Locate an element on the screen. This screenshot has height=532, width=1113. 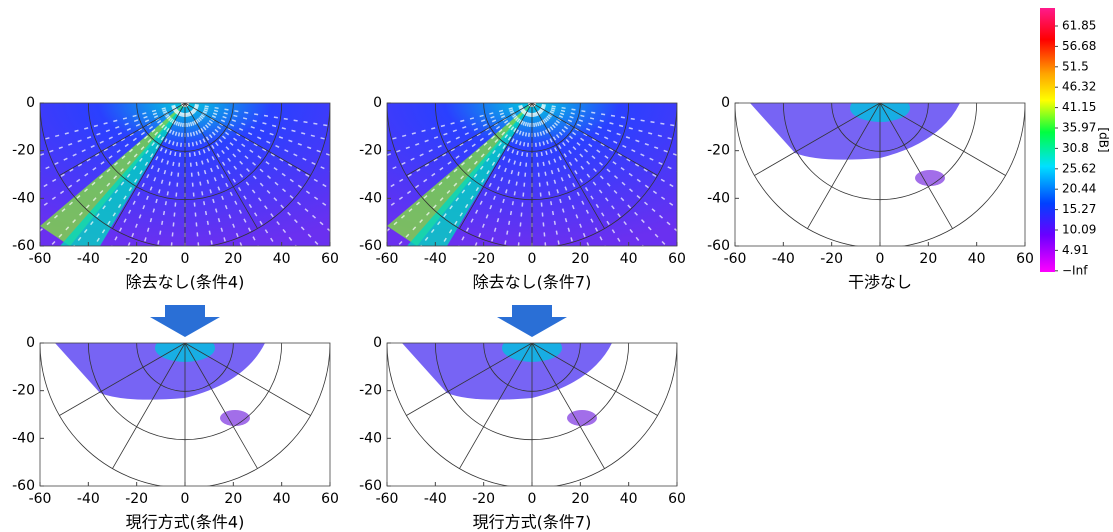
colorbar-tick-label: 41.15 is located at coordinates (1079, 107).